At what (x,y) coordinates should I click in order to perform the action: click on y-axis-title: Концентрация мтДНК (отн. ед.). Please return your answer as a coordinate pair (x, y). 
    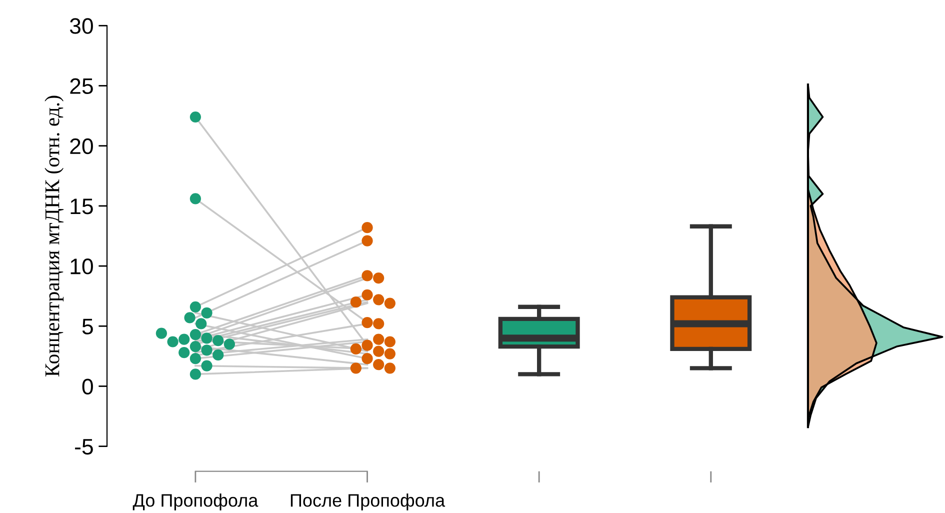
    Looking at the image, I should click on (54, 236).